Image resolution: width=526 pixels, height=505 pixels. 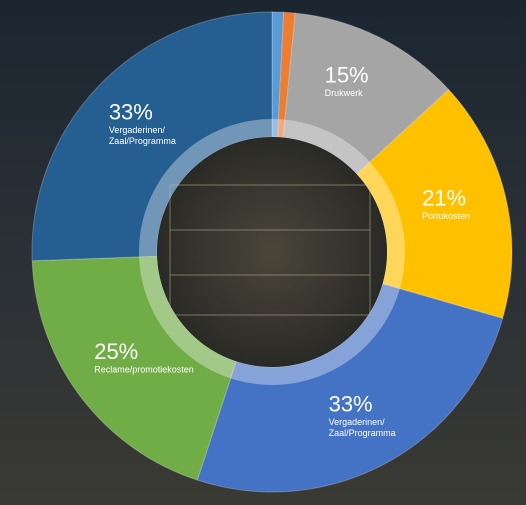 I want to click on slice-name: Drukwerk, so click(x=344, y=93).